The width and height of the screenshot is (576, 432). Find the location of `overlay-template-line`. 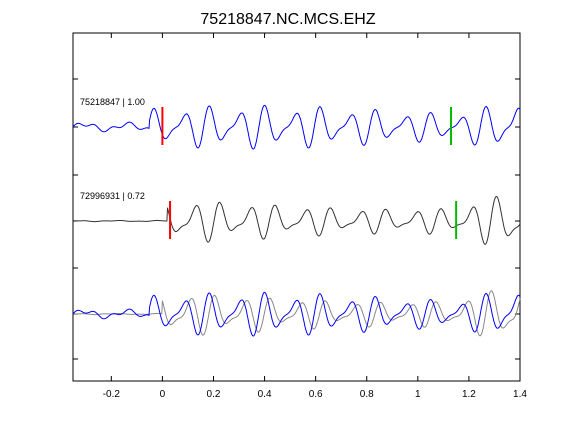

overlay-template-line is located at coordinates (297, 313).